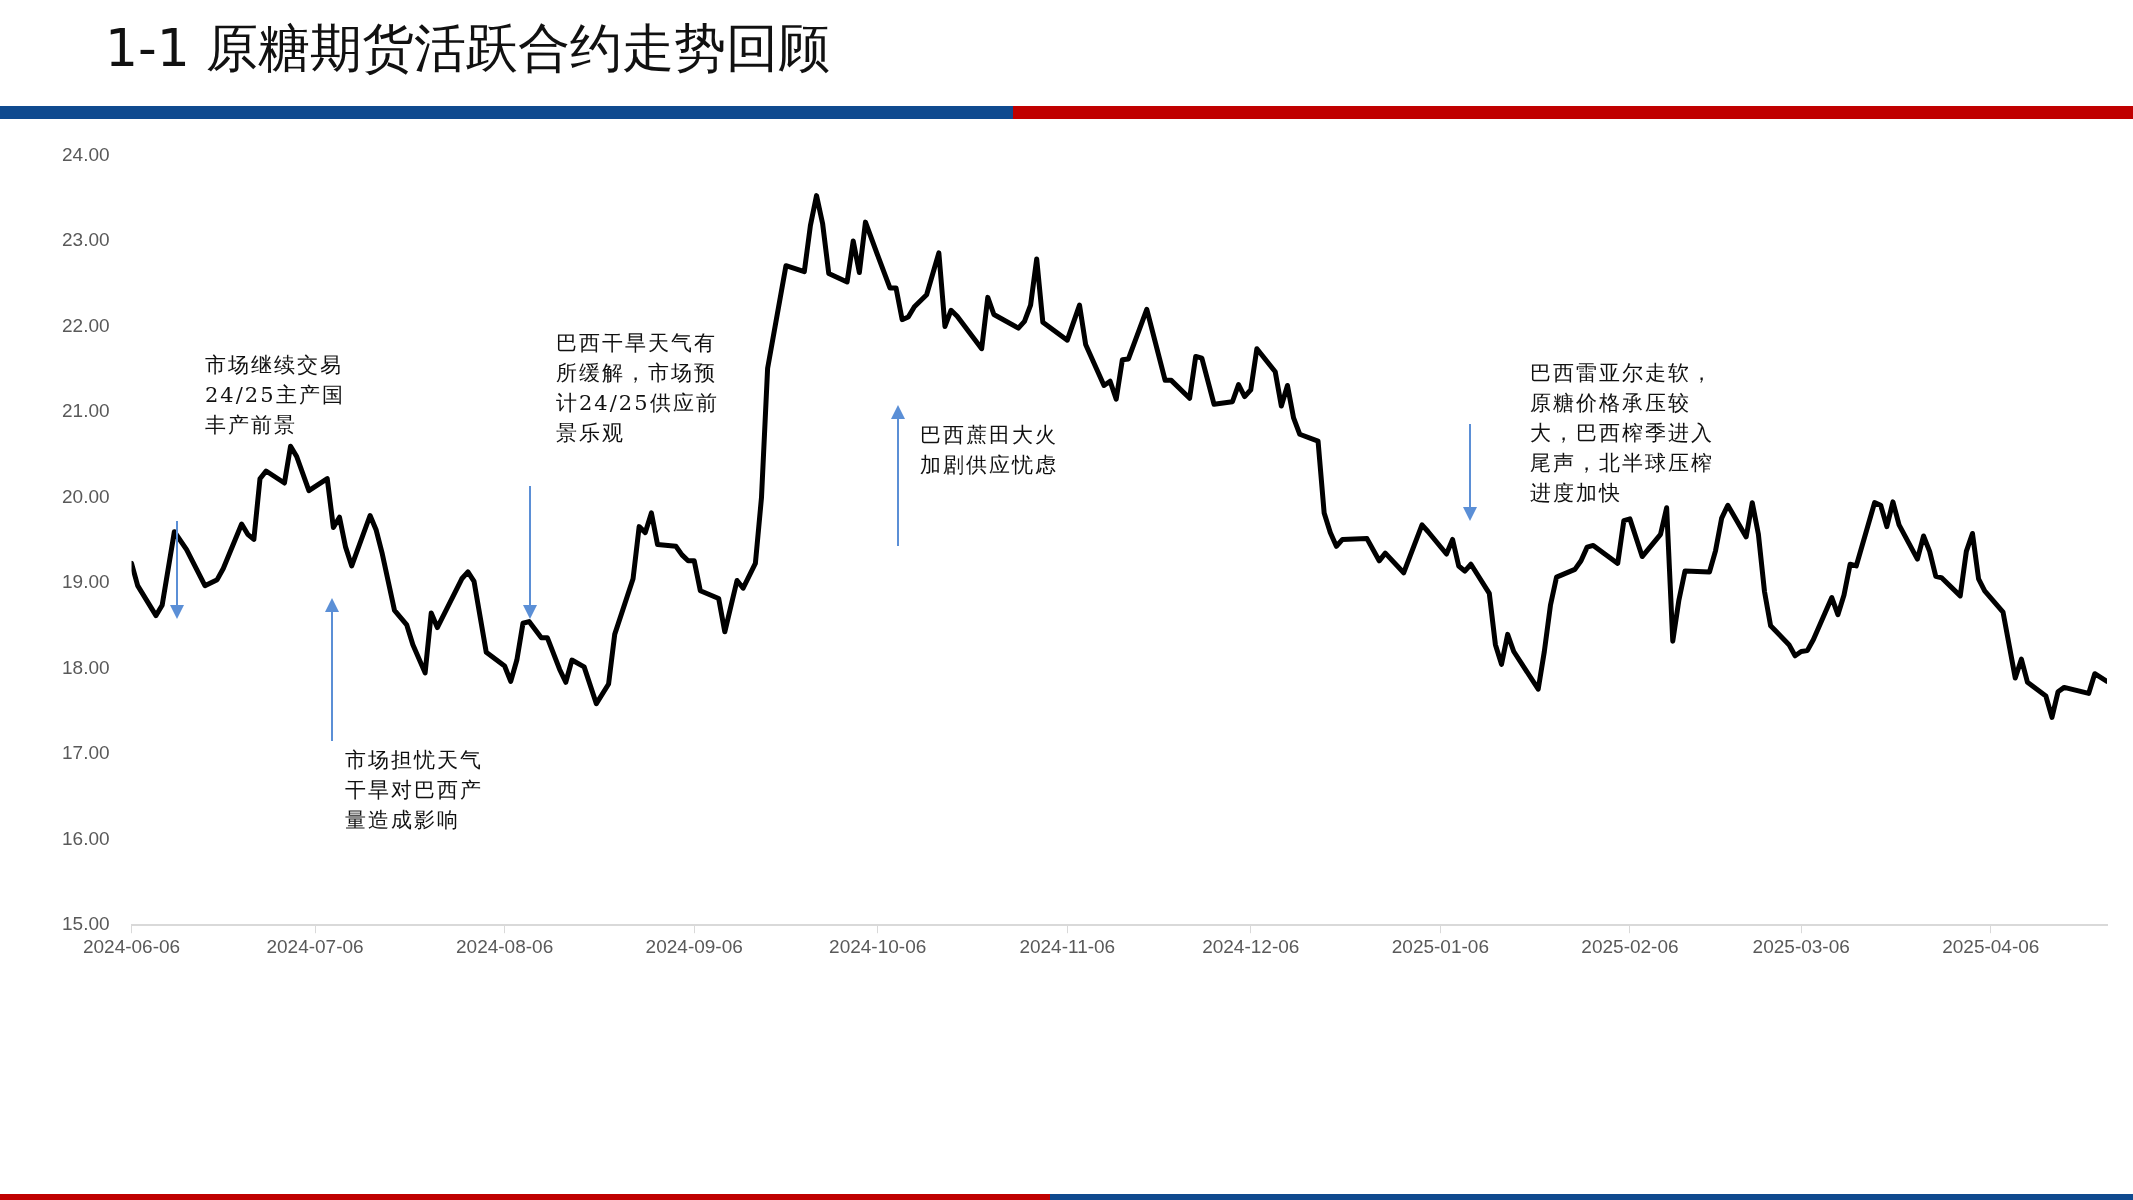 The image size is (2133, 1200). What do you see at coordinates (414, 790) in the screenshot?
I see `annotation: 市场担忧天气干旱对巴西产量造成影响` at bounding box center [414, 790].